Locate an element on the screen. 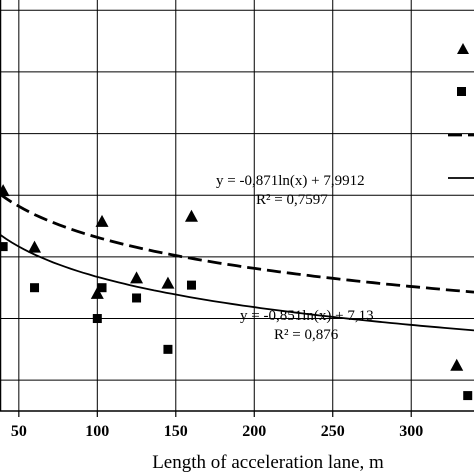 The width and height of the screenshot is (474, 474). x-tick-label: 250 is located at coordinates (333, 431).